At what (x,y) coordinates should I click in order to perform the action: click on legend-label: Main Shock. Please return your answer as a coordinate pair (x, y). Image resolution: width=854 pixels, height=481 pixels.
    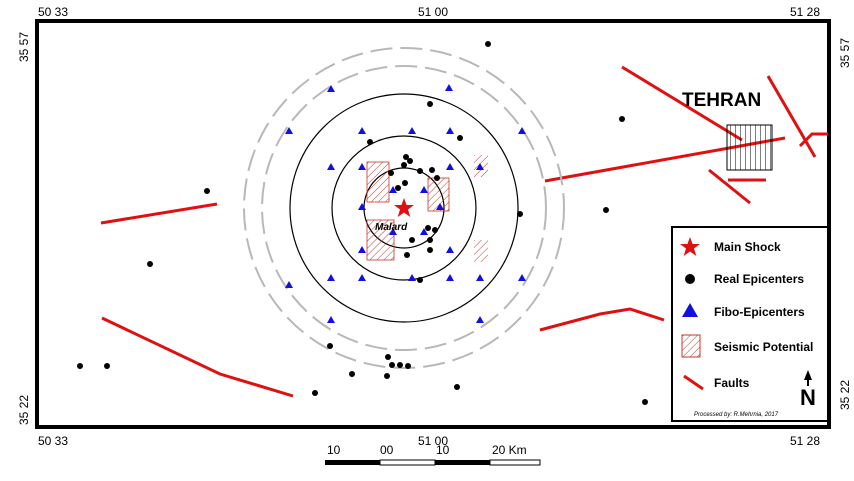
    Looking at the image, I should click on (747, 247).